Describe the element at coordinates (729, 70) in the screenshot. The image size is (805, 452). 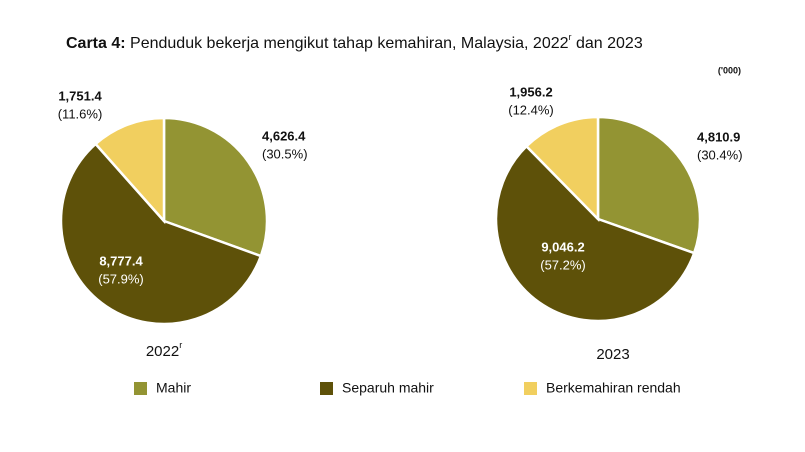
I see `unit-label: ('000)` at that location.